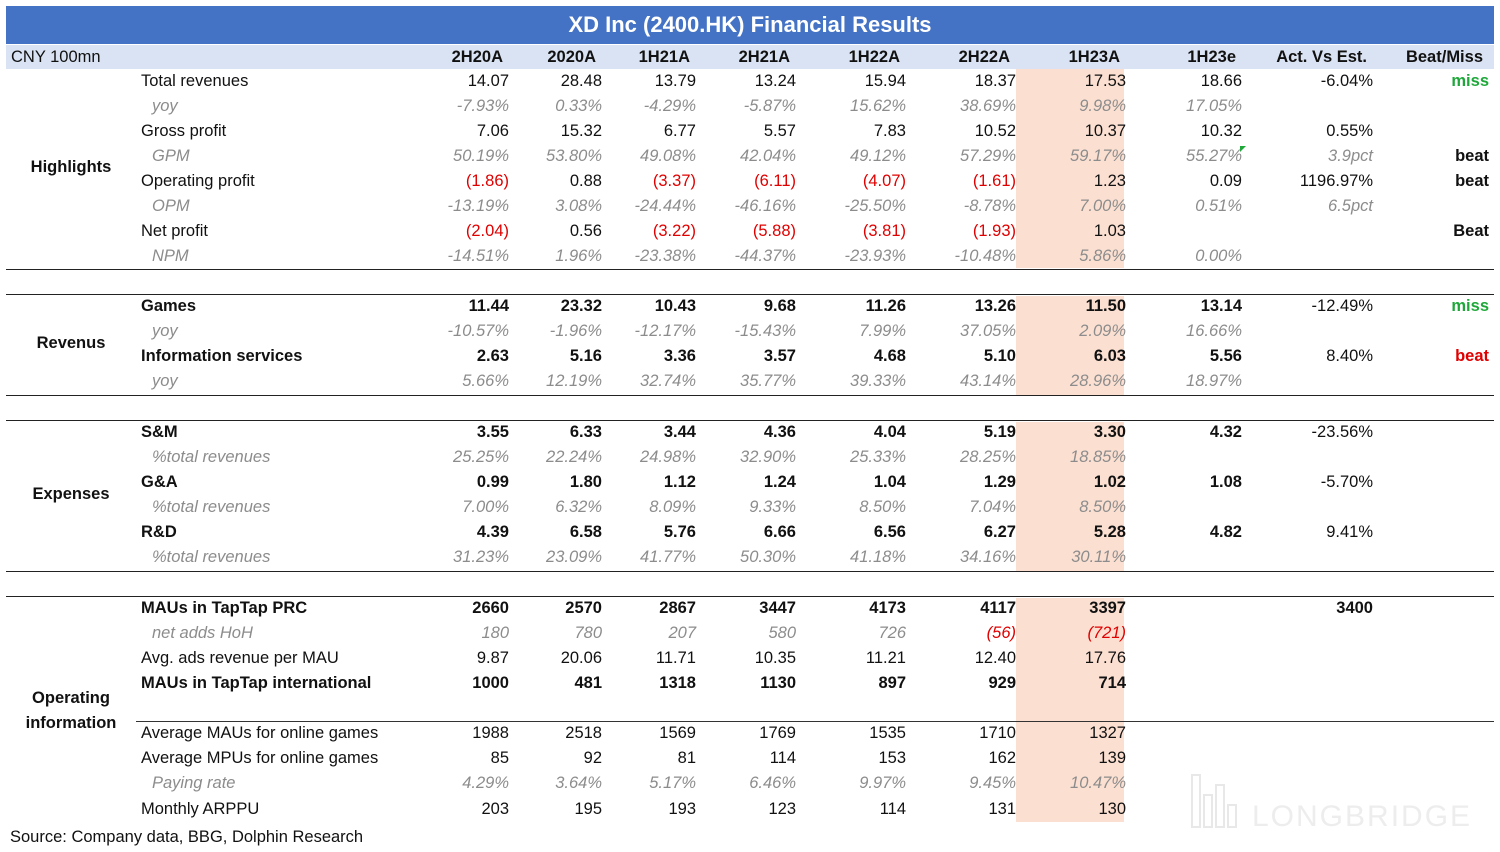  What do you see at coordinates (578, 783) in the screenshot?
I see `table-cell: 3.64%` at bounding box center [578, 783].